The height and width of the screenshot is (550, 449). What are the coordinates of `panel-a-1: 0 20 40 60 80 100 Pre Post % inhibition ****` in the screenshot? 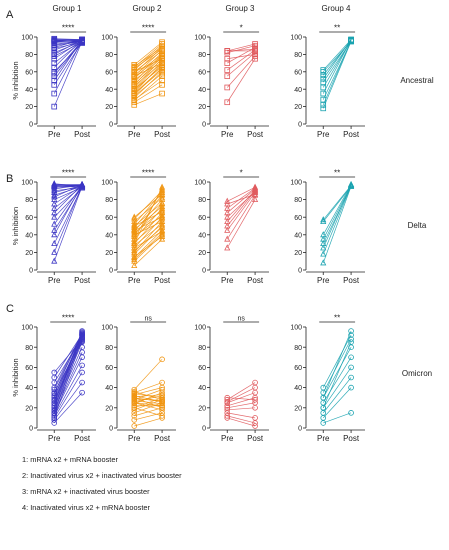 It's located at (53, 81).